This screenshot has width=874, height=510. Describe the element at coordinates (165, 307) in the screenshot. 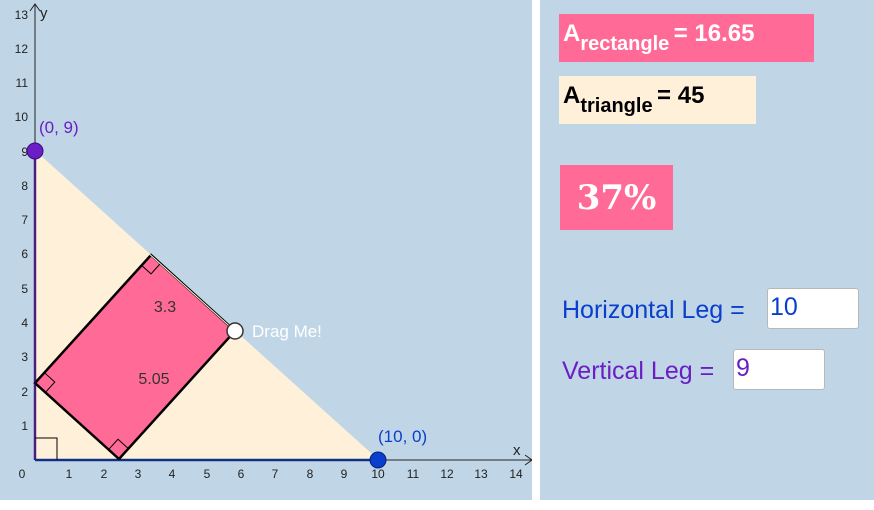

I see `rect-width-label: 3.3` at that location.